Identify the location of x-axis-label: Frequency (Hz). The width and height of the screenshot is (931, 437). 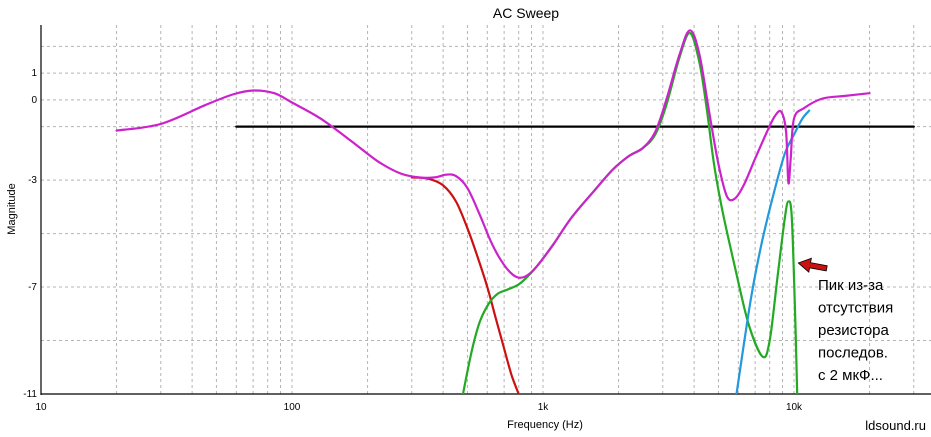
(545, 425).